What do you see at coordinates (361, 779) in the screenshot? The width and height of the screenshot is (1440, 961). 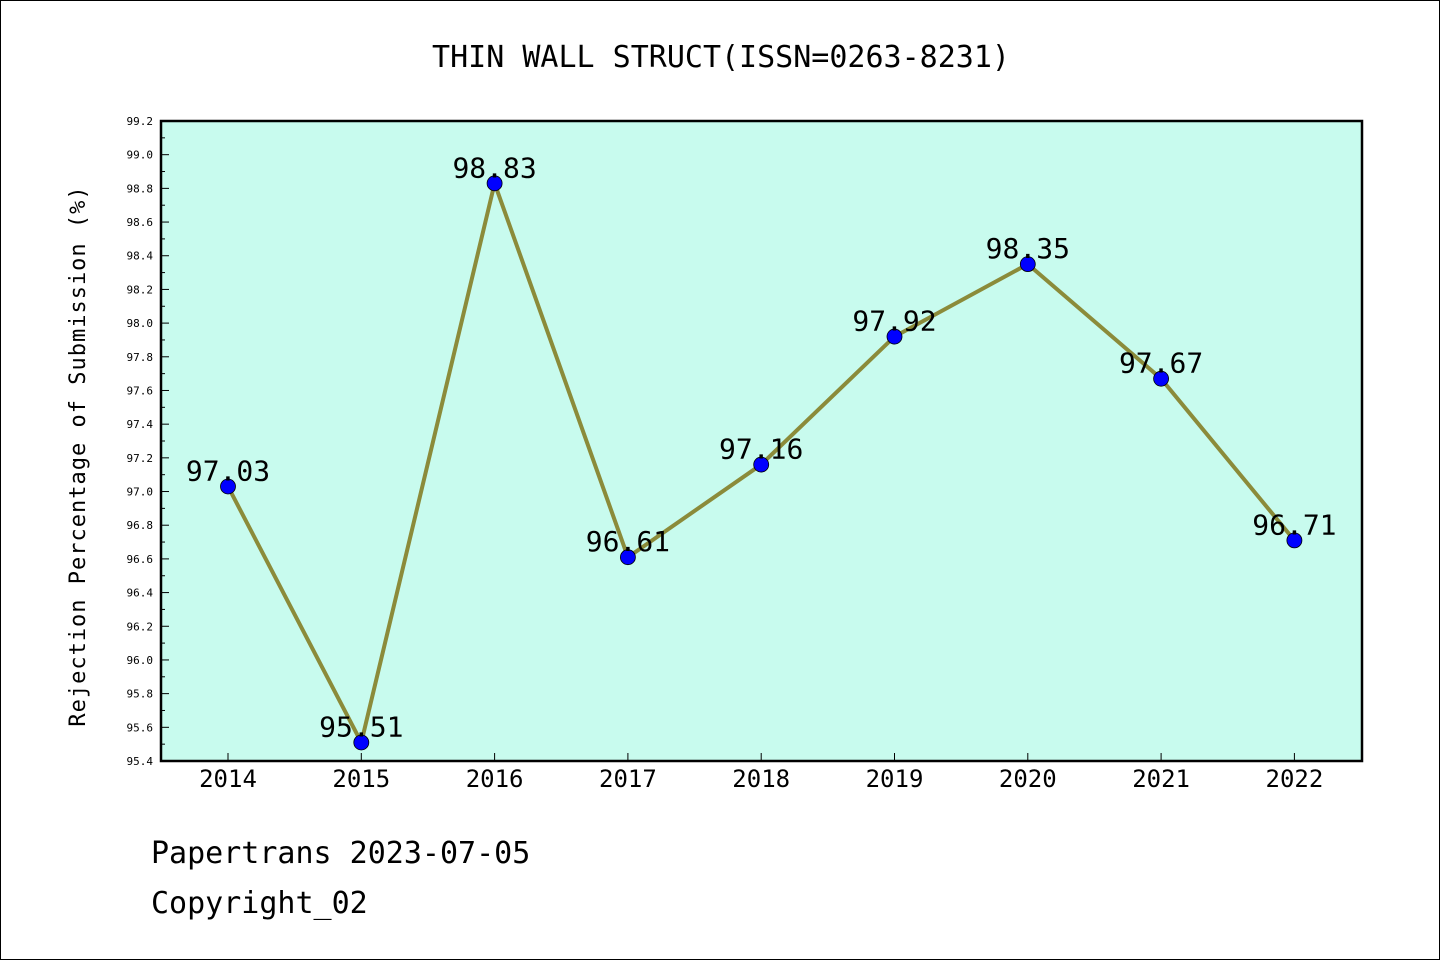 I see `x-tick-label: 2015` at bounding box center [361, 779].